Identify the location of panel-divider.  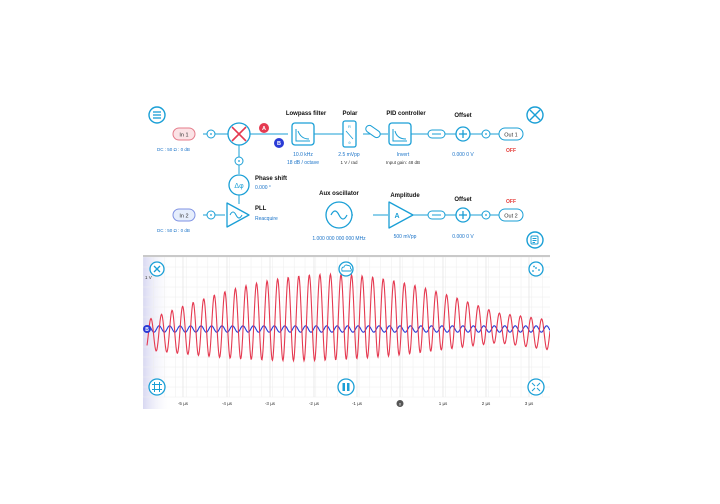
(346, 256).